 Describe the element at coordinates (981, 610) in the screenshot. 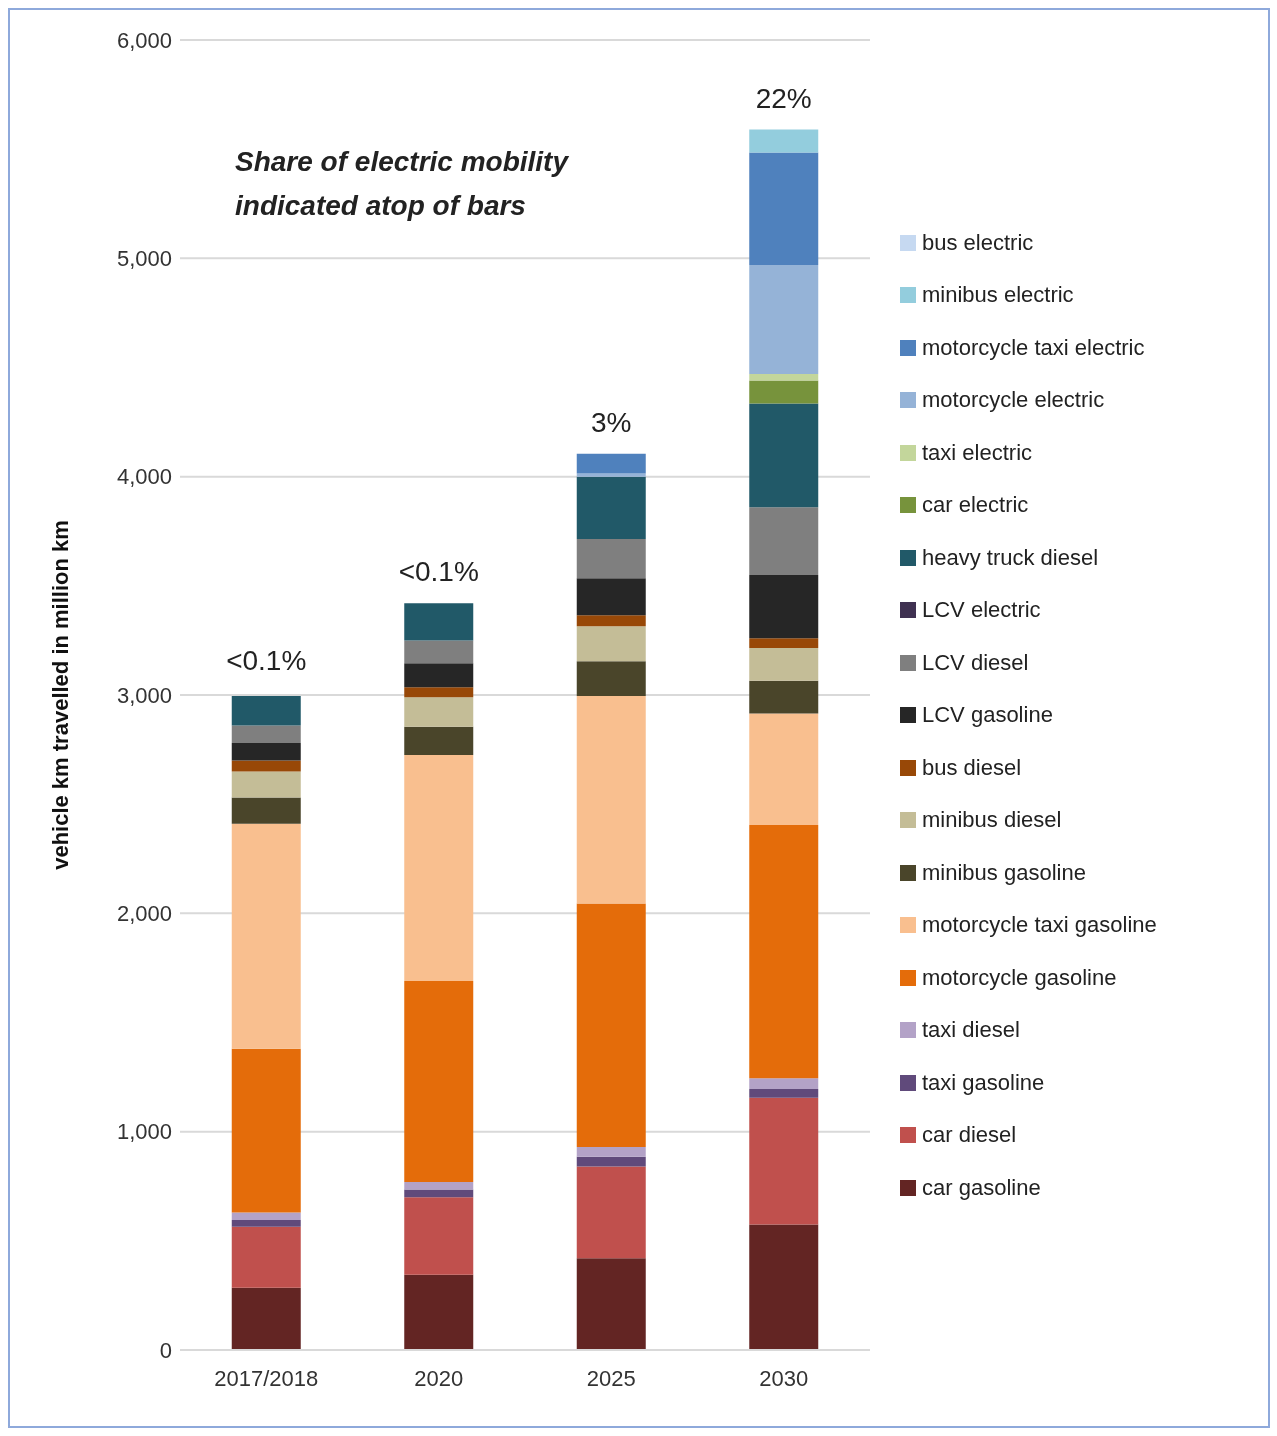

I see `legend-label: LCV electric` at that location.